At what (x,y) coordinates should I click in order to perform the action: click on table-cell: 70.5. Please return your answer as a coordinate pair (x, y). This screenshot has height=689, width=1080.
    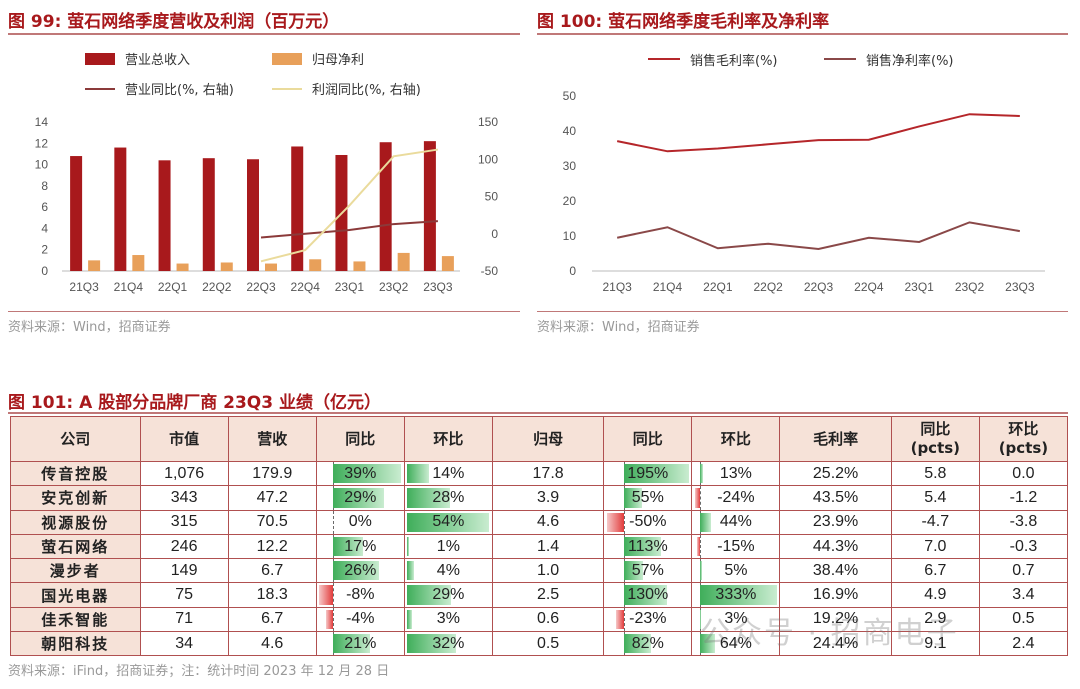
    Looking at the image, I should click on (272, 522).